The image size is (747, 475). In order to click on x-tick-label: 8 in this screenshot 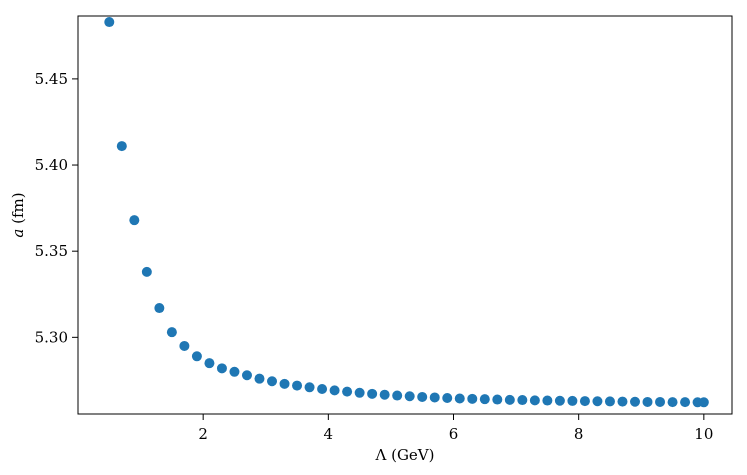, I will do `click(579, 434)`.